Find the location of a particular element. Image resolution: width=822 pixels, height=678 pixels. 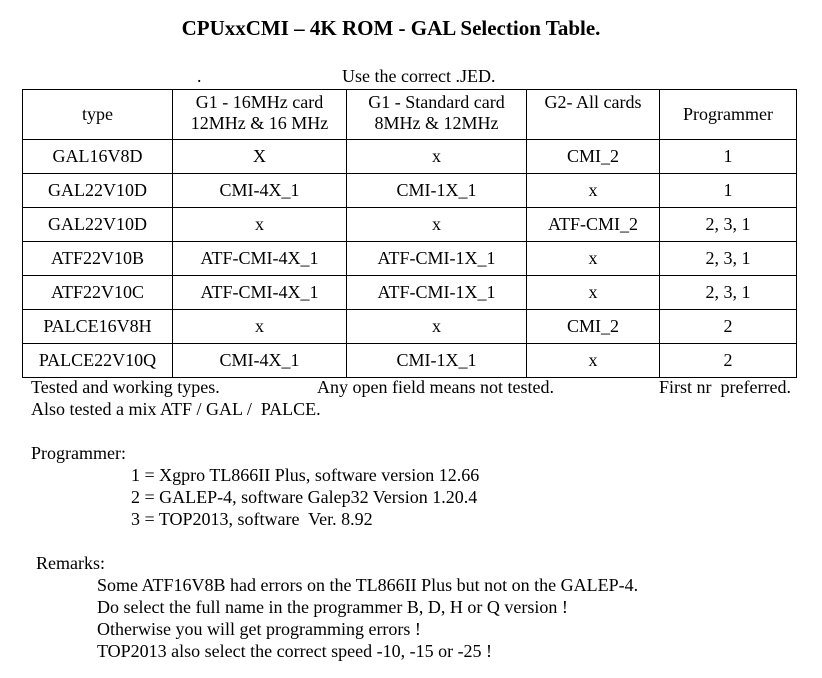

header-g1-16mhz-line2: 12MHz & 16 MHz is located at coordinates (259, 123).